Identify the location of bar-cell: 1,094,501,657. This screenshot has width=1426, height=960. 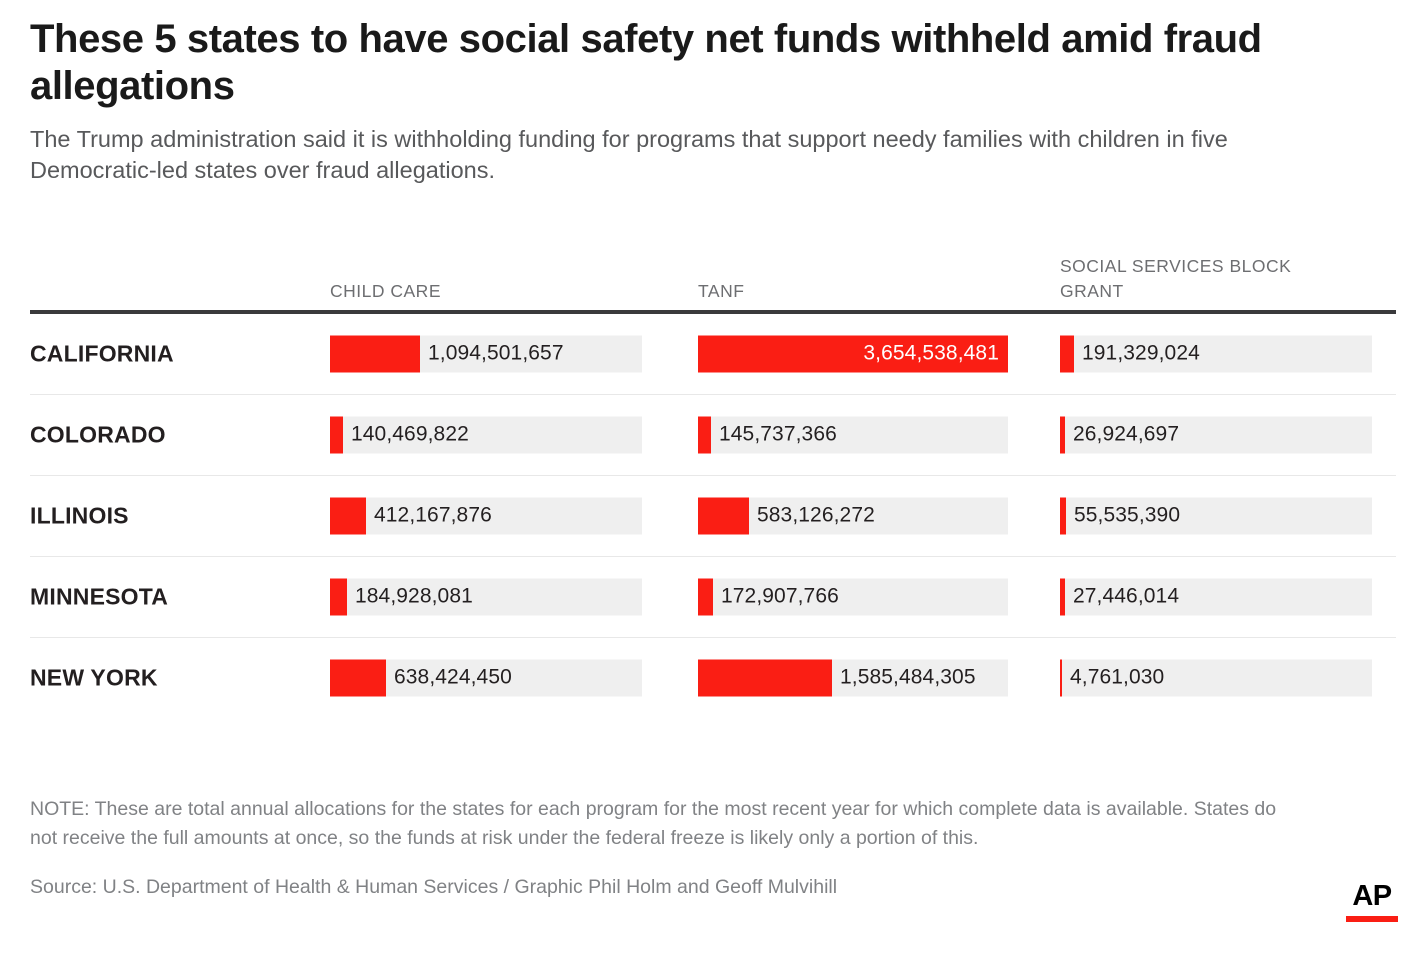
(486, 354).